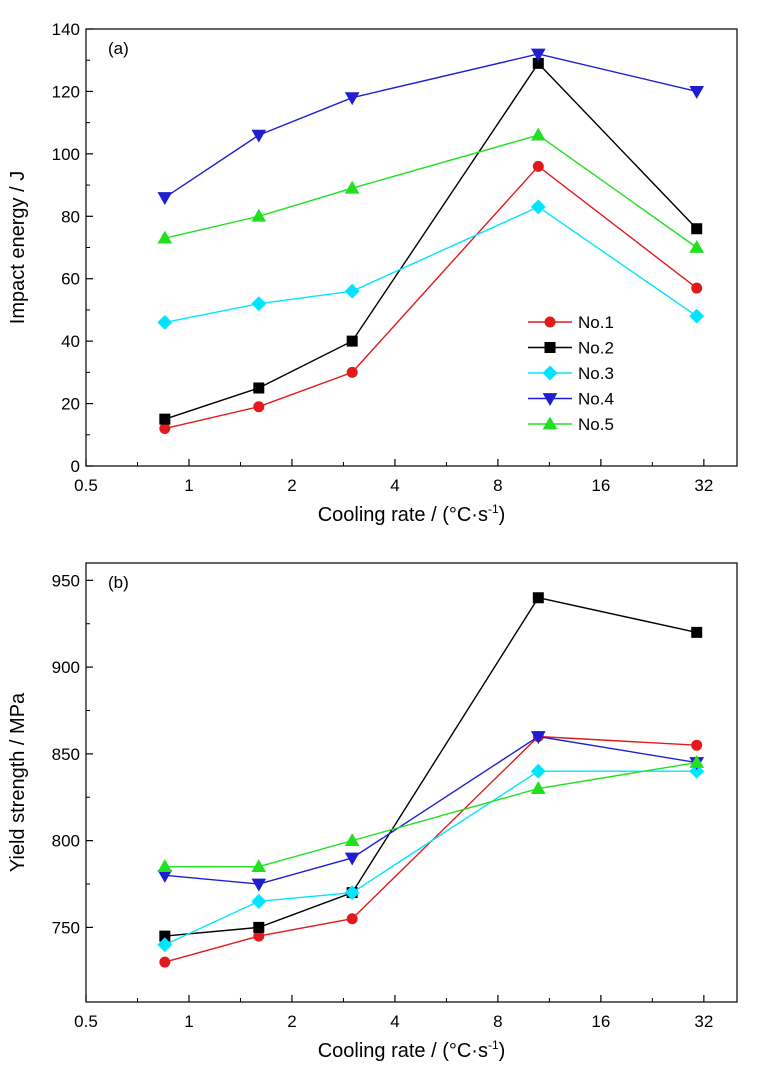 The height and width of the screenshot is (1076, 768). Describe the element at coordinates (66, 29) in the screenshot. I see `y-tick-label: 140` at that location.